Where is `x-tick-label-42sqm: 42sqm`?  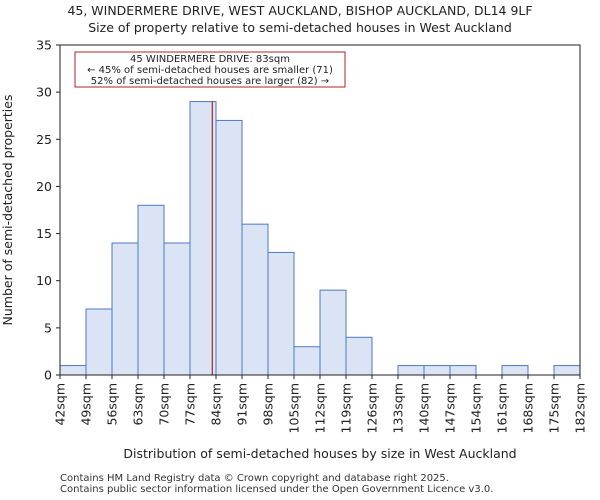 x-tick-label-42sqm: 42sqm is located at coordinates (60, 404).